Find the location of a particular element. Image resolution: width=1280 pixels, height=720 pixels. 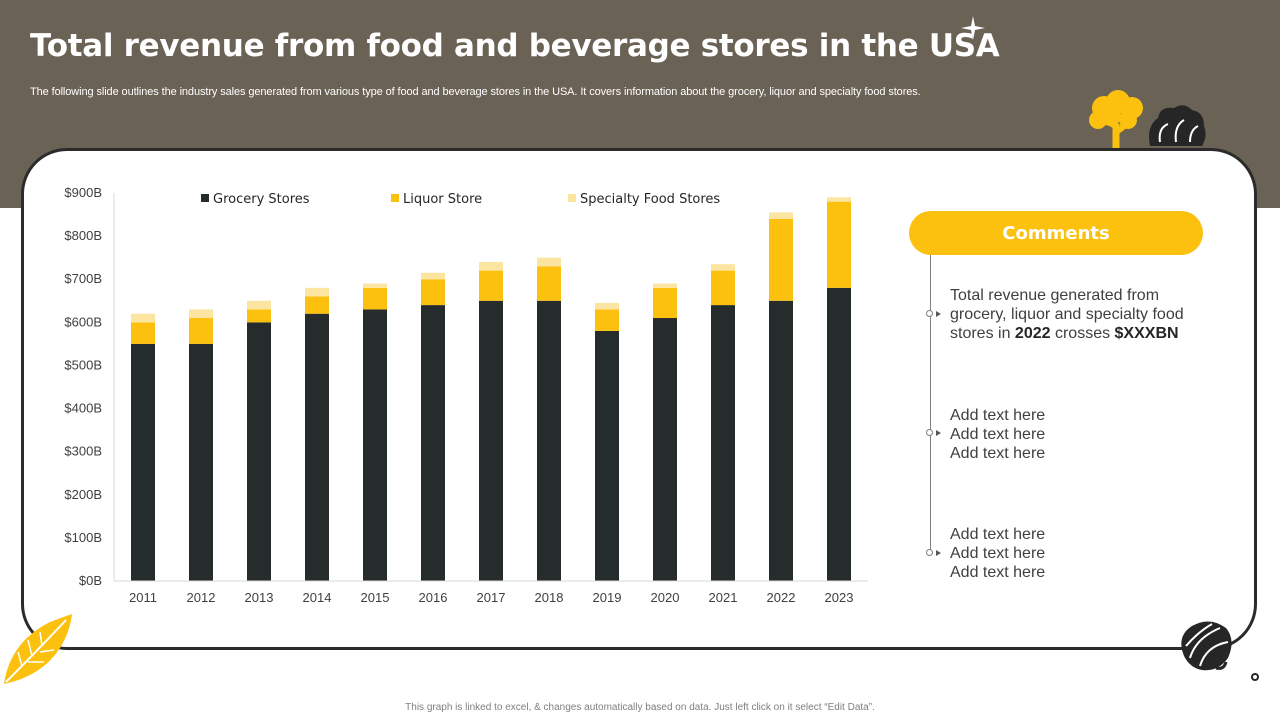

sparkle-icon is located at coordinates (973, 28).